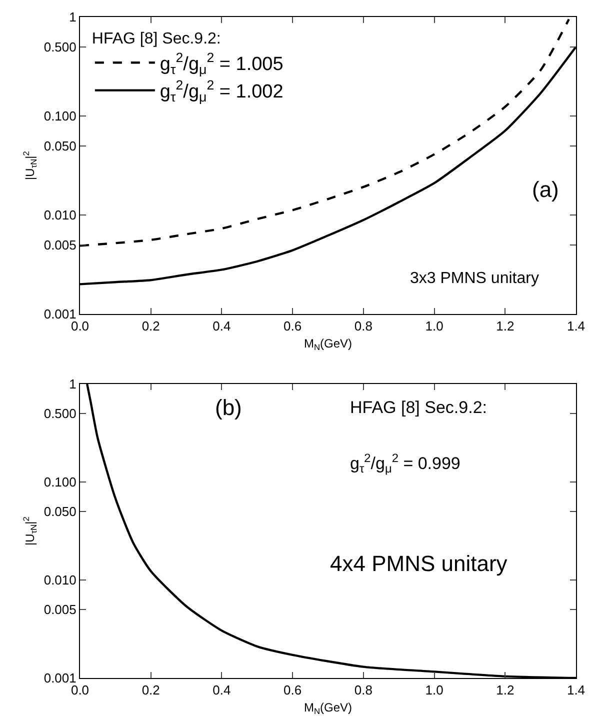 Image resolution: width=598 pixels, height=724 pixels. I want to click on legend-title: HFAG [8] Sec.9.2:, so click(156, 39).